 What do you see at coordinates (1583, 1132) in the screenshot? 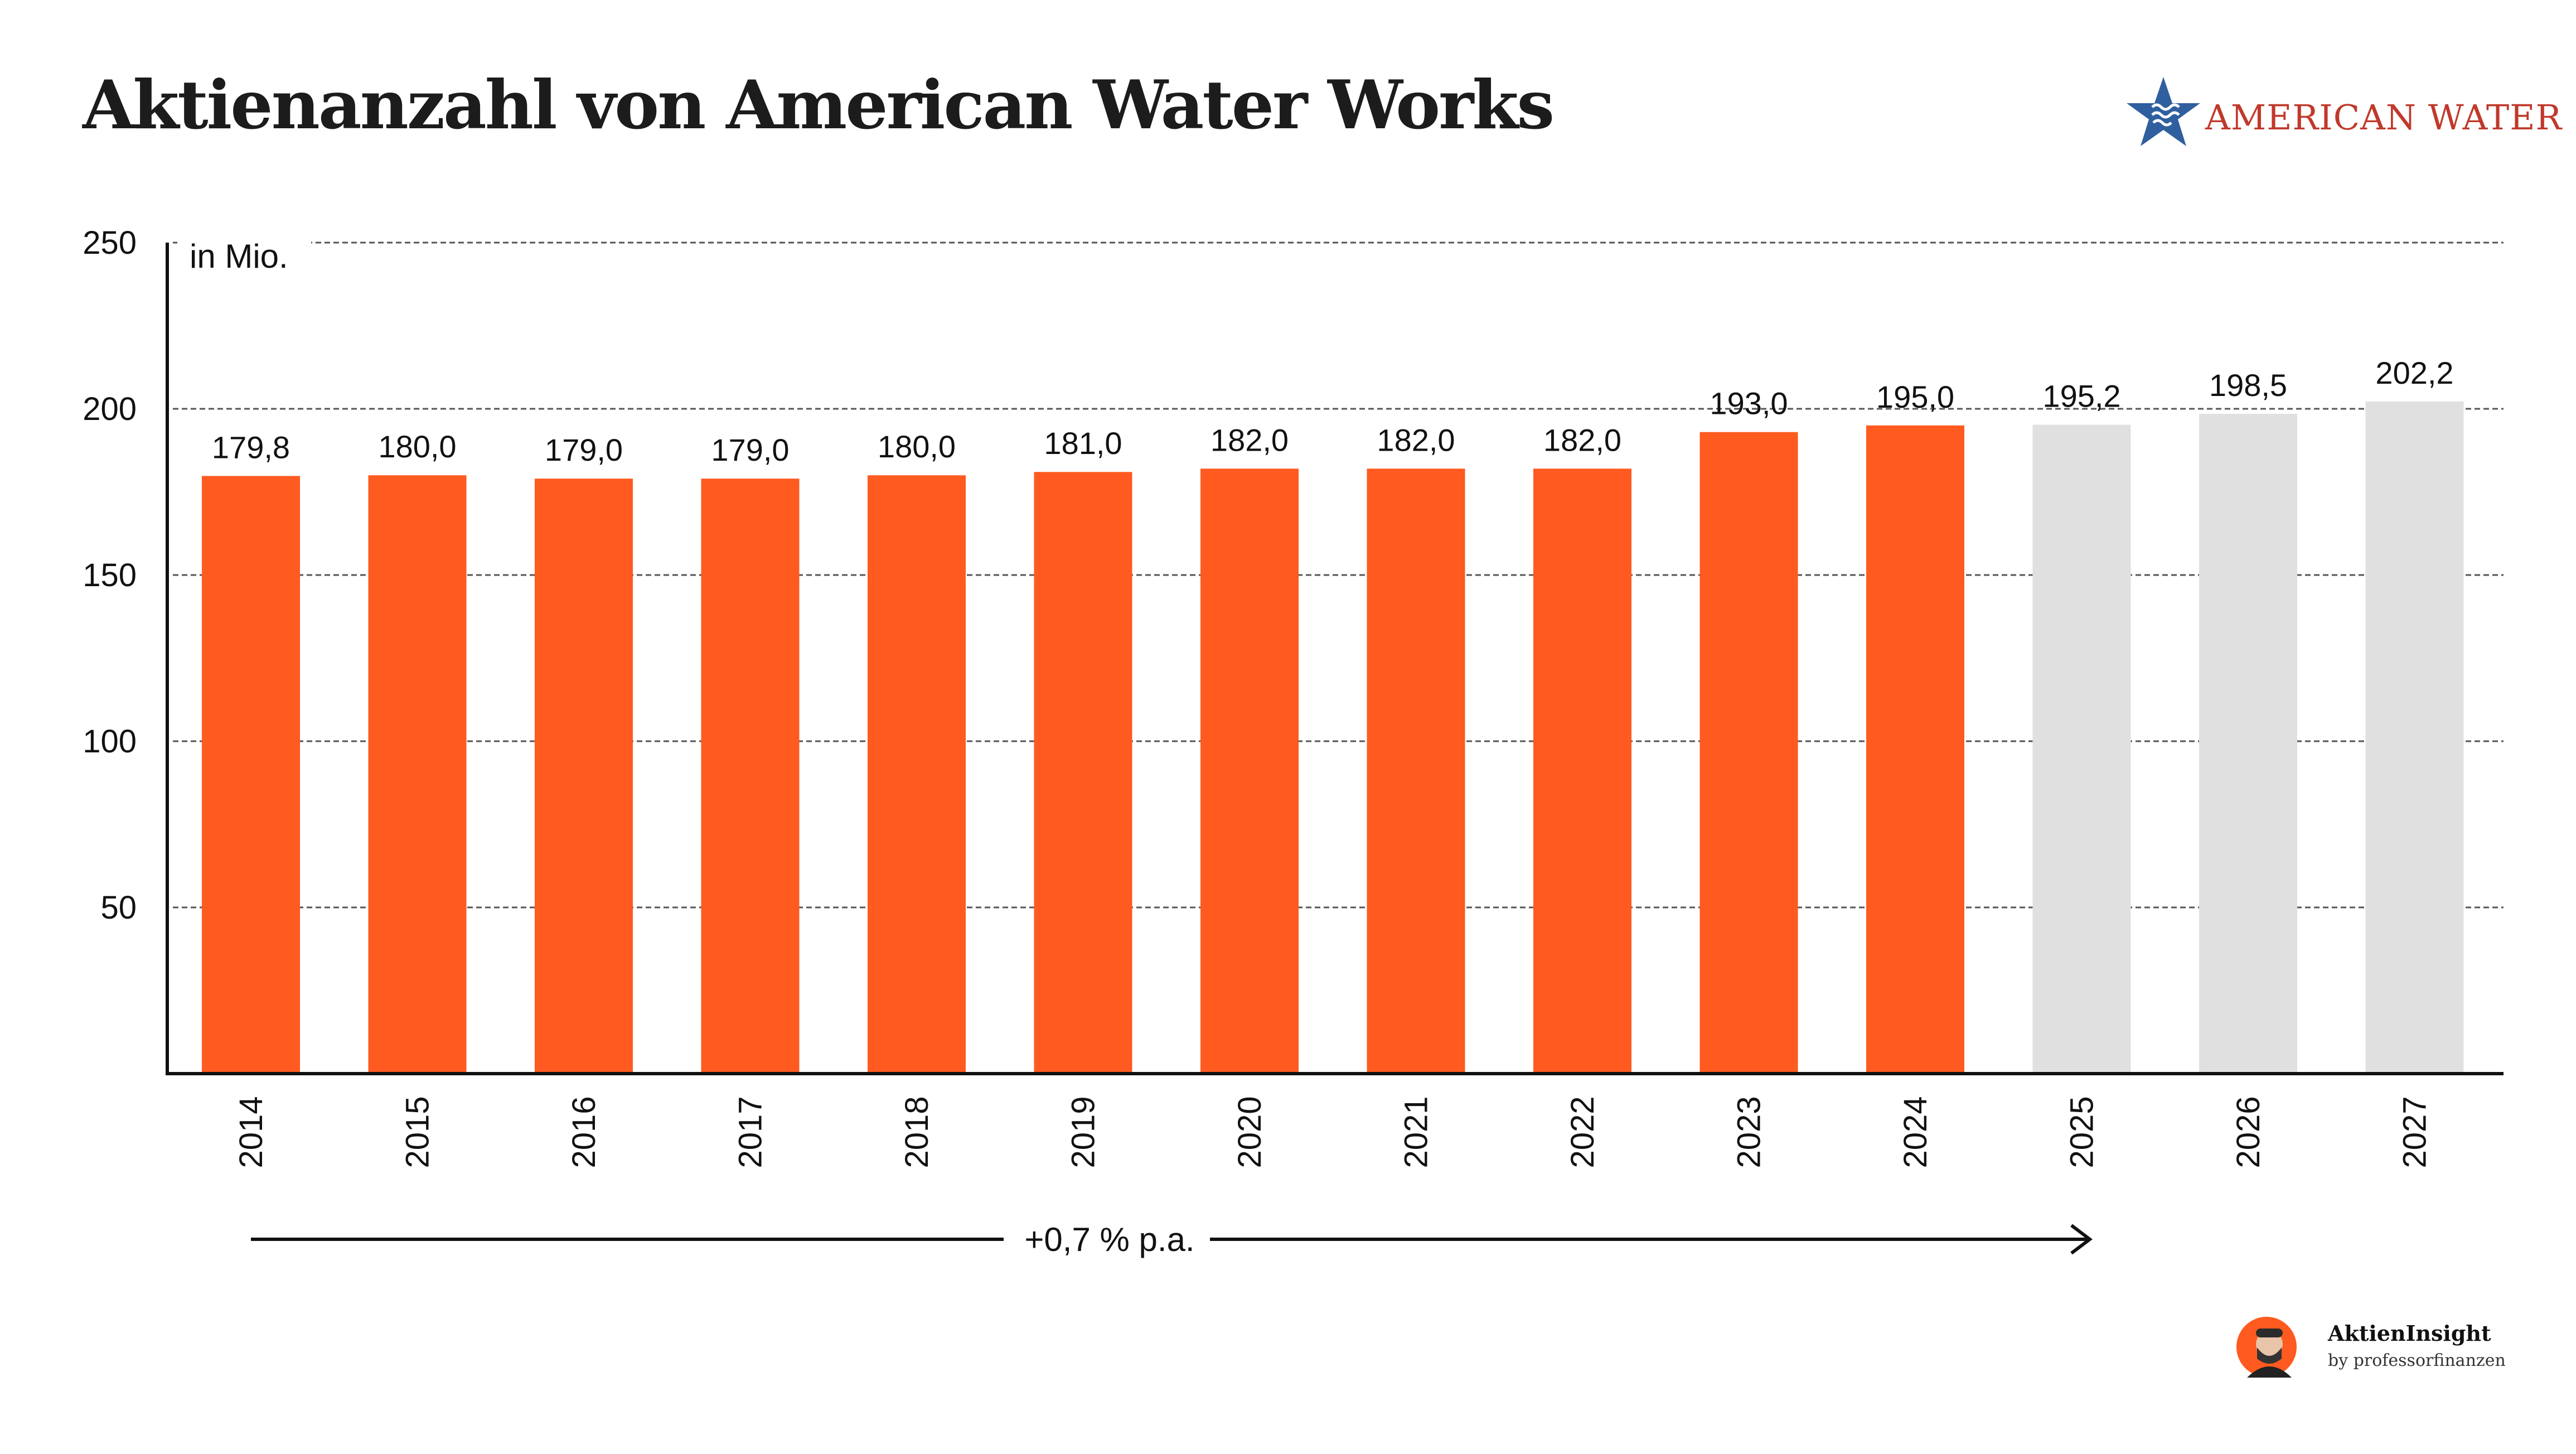
I see `x-tick-label-2022: 2022` at bounding box center [1583, 1132].